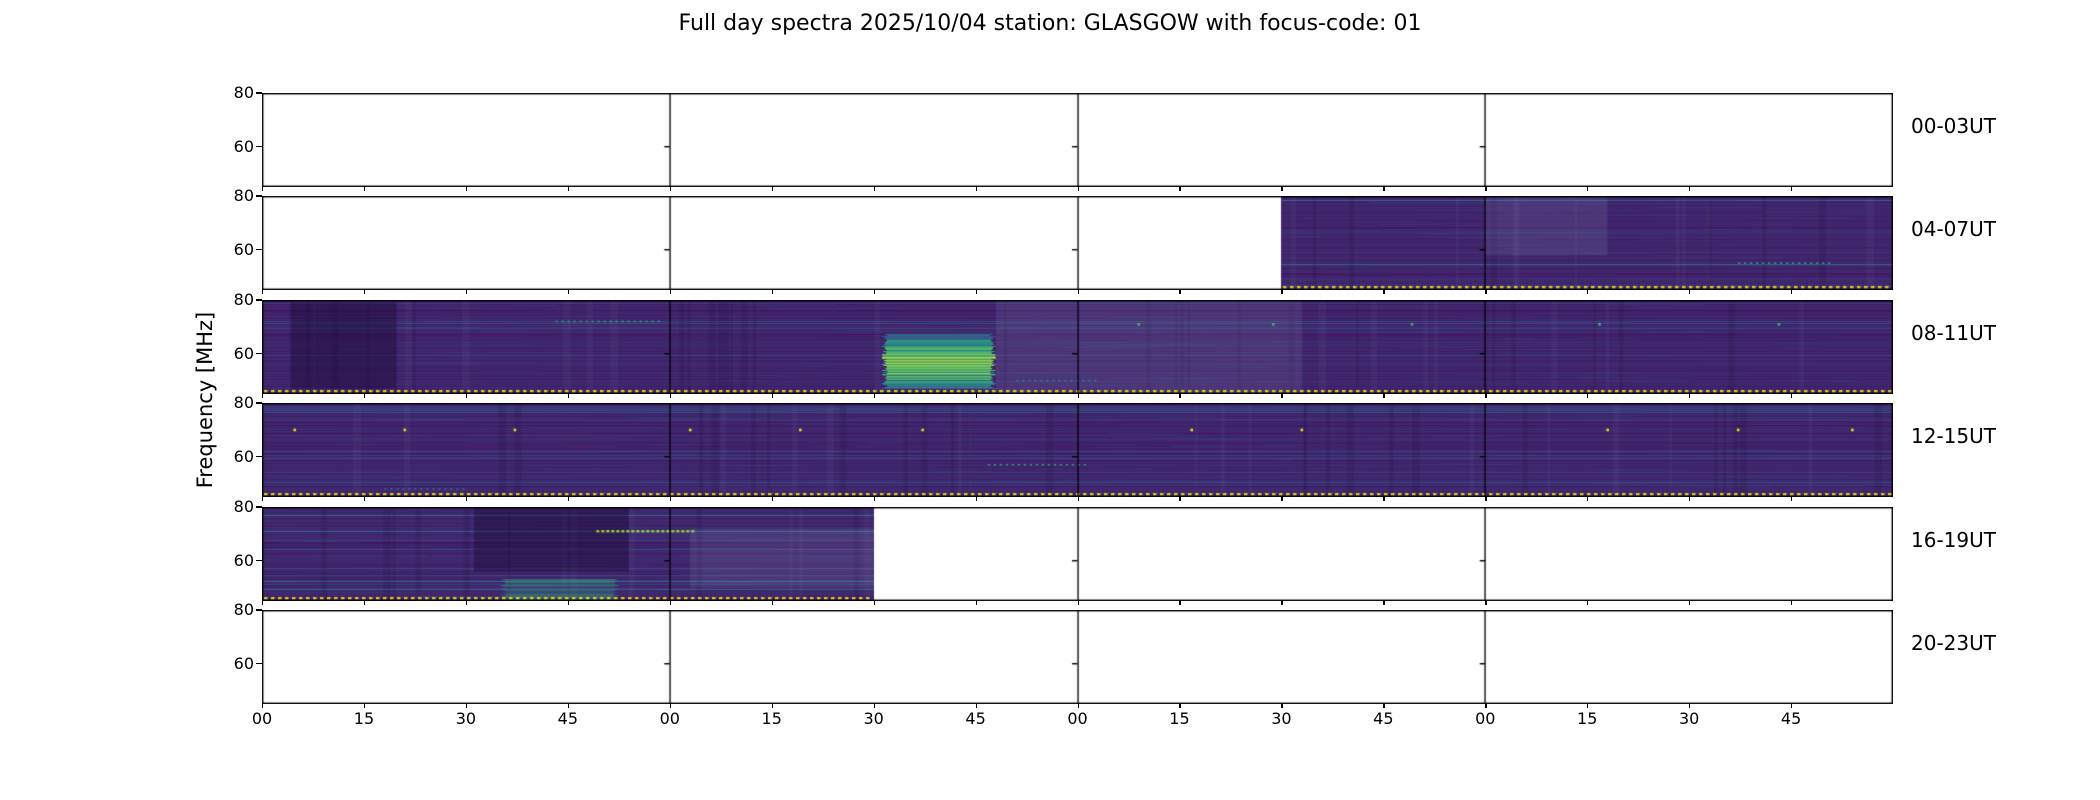 The width and height of the screenshot is (2100, 800). What do you see at coordinates (1953, 436) in the screenshot?
I see `row-time-label: 12-15UT` at bounding box center [1953, 436].